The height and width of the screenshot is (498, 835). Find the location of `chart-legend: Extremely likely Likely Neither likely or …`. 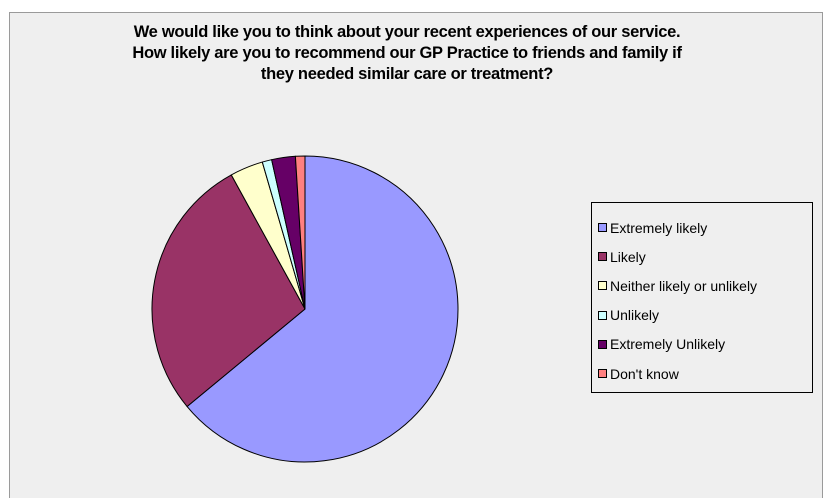

chart-legend: Extremely likely Likely Neither likely or … is located at coordinates (702, 297).